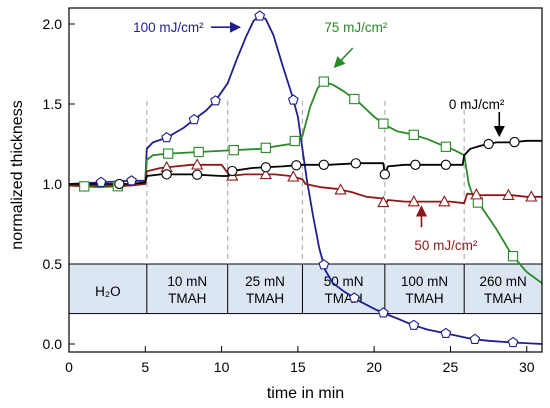 The height and width of the screenshot is (408, 550). I want to click on x-axis-title: time in min, so click(305, 393).